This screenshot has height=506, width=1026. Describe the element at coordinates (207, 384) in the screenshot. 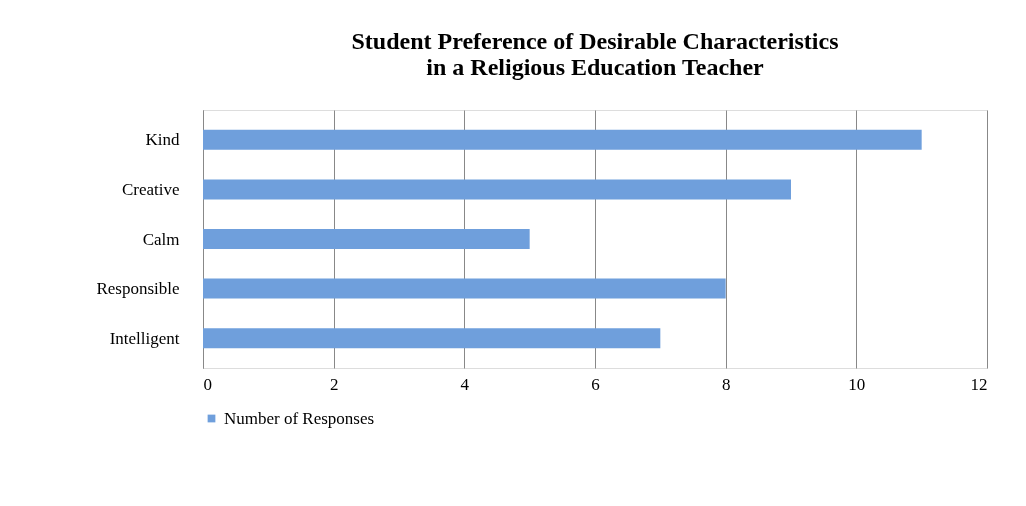

I see `x-tick-label: 0` at that location.